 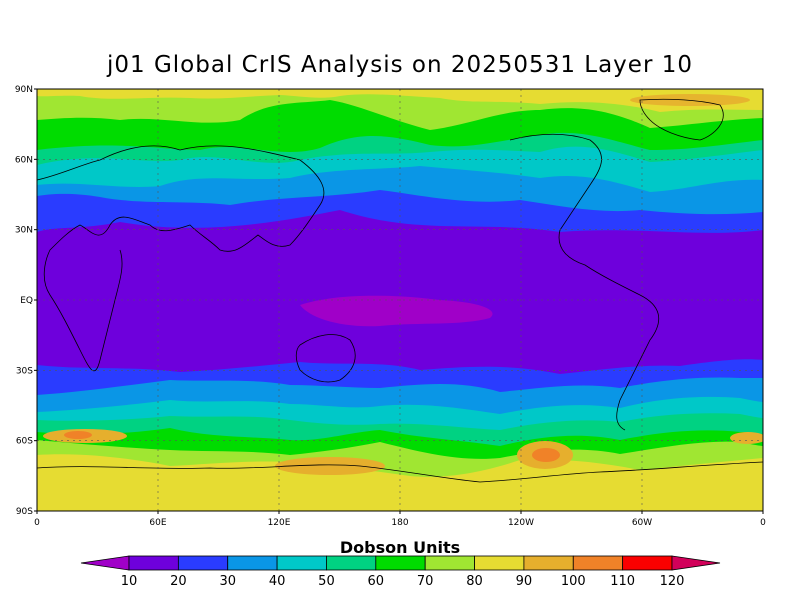 What do you see at coordinates (399, 523) in the screenshot?
I see `lon-tick-label: 180` at bounding box center [399, 523].